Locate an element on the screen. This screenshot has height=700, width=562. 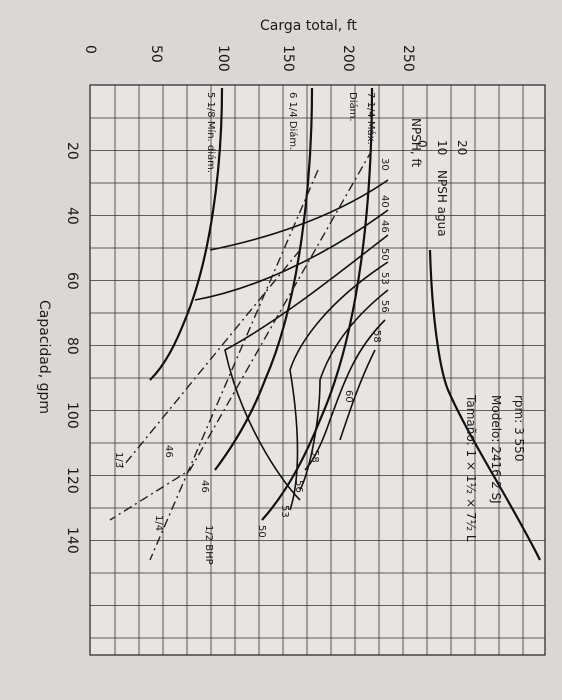
capacity-tick-label: 120 is located at coordinates (72, 480).